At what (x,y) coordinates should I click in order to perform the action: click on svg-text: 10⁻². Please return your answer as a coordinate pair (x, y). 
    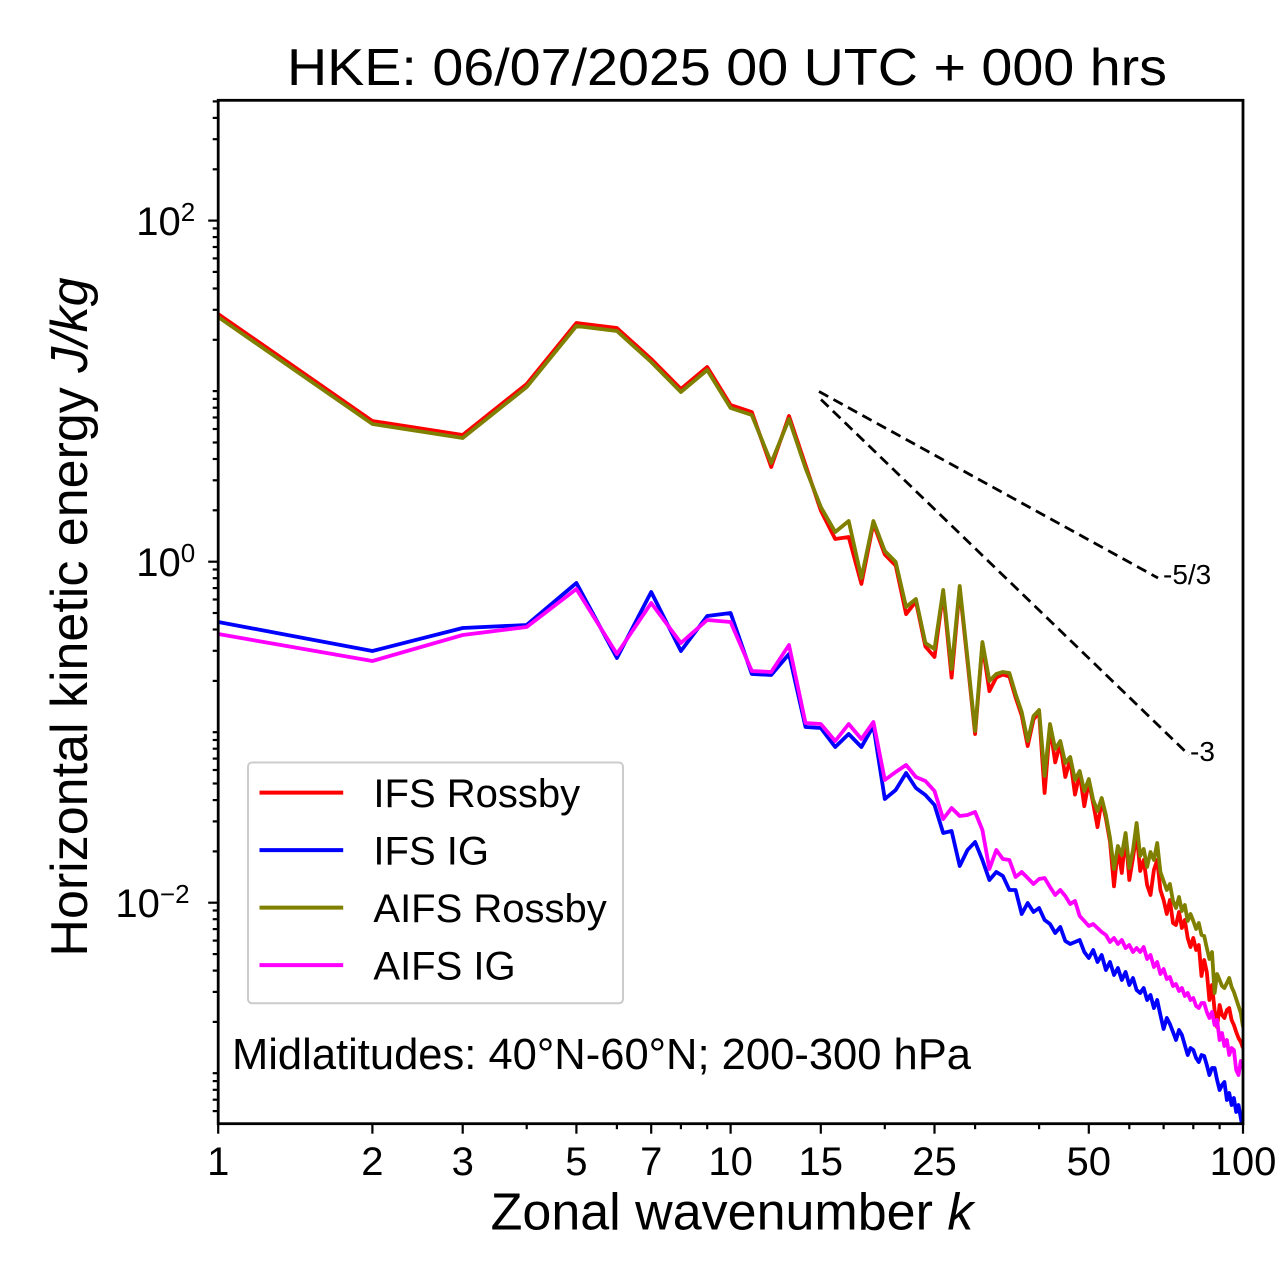
    Looking at the image, I should click on (152, 902).